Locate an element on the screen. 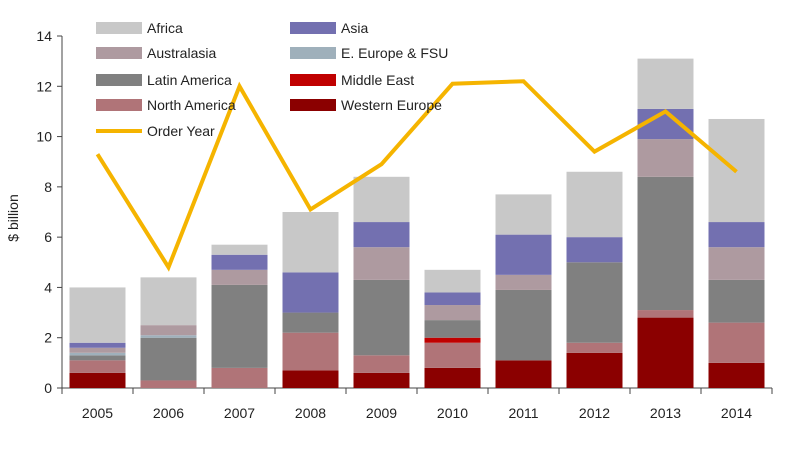  bar-segment-north-america-2009 is located at coordinates (382, 364).